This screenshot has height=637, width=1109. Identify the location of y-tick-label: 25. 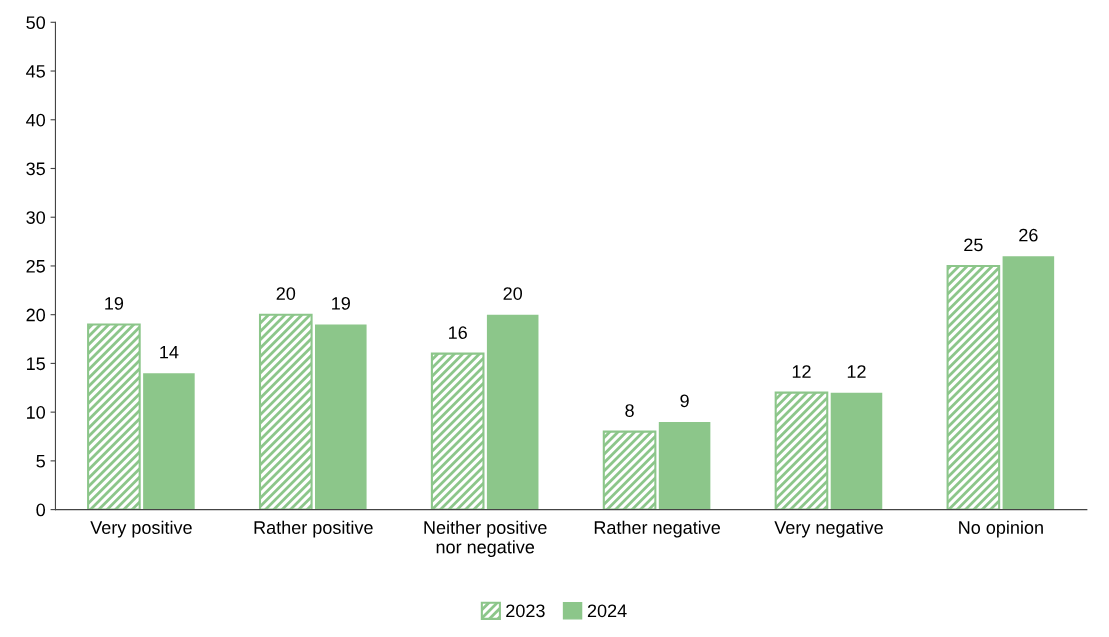
(35, 266).